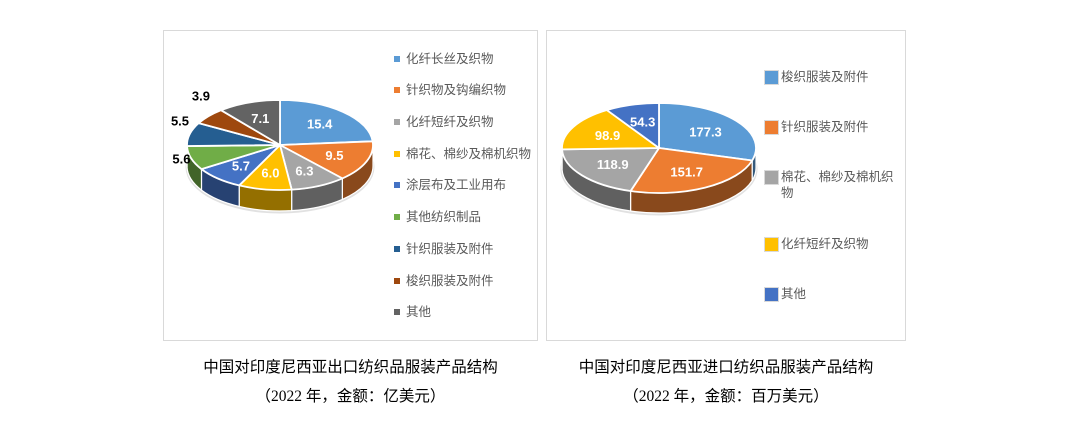 Image resolution: width=1080 pixels, height=430 pixels. I want to click on slice-value-label-4: 54.3, so click(642, 122).